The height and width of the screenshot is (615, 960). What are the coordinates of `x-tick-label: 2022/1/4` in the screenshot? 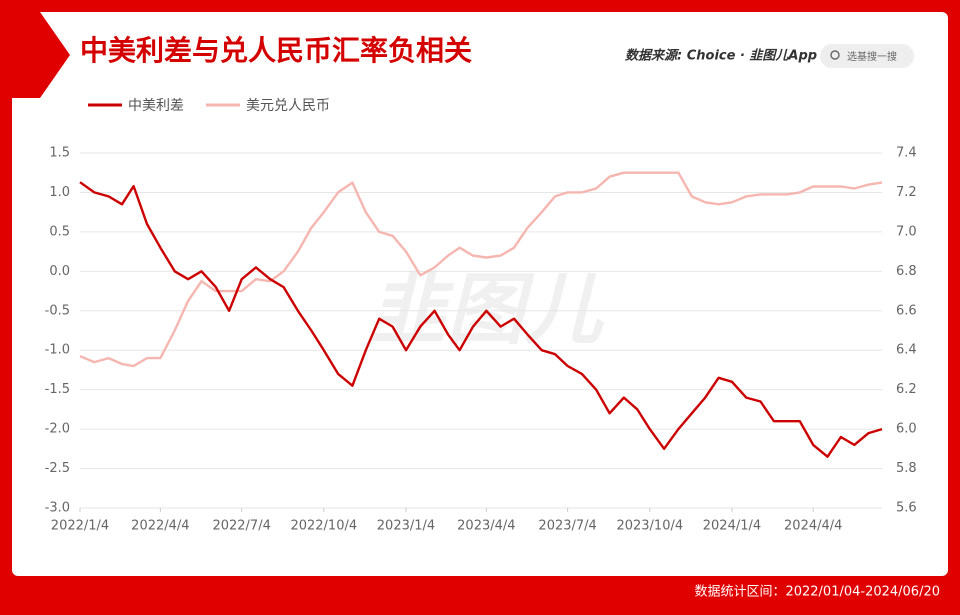 It's located at (80, 526).